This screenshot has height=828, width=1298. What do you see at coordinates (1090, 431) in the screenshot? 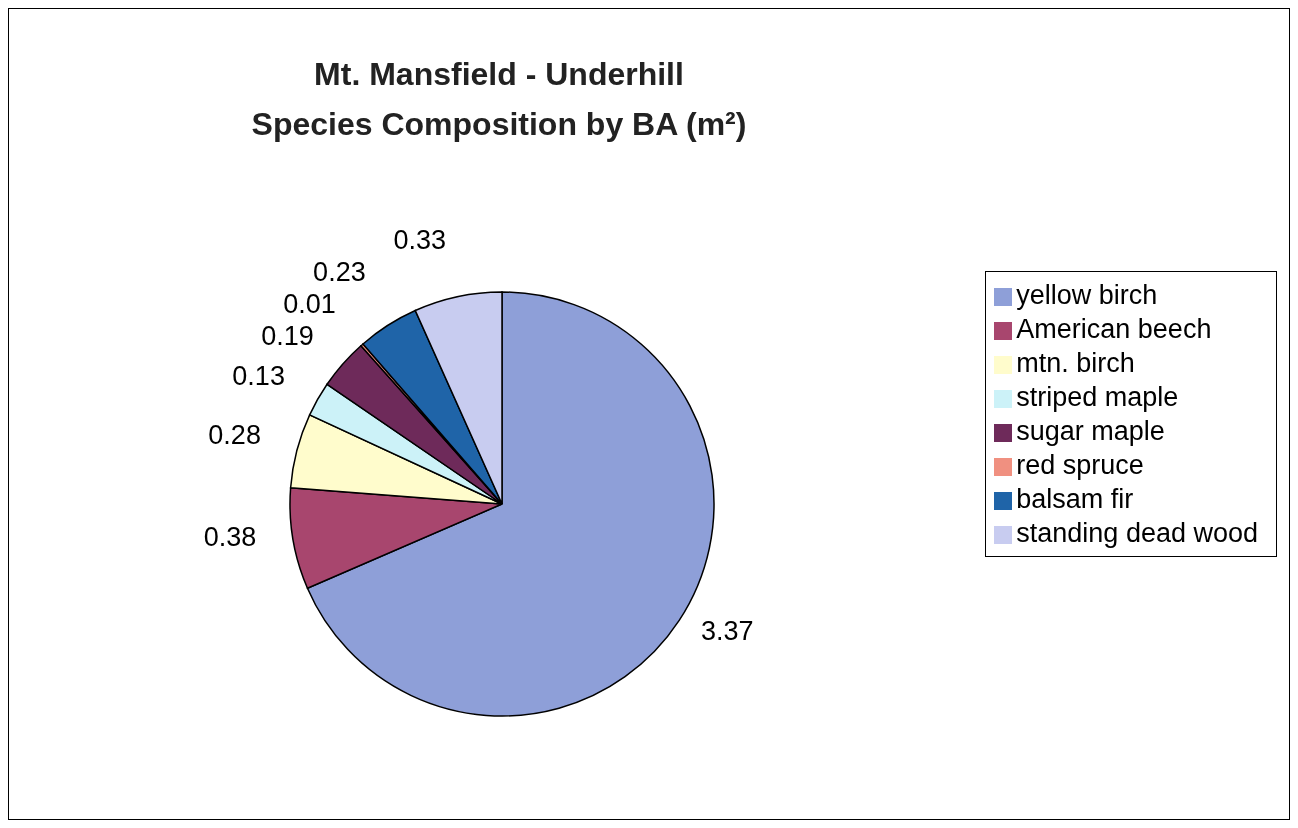
I see `legend-label: sugar maple` at bounding box center [1090, 431].